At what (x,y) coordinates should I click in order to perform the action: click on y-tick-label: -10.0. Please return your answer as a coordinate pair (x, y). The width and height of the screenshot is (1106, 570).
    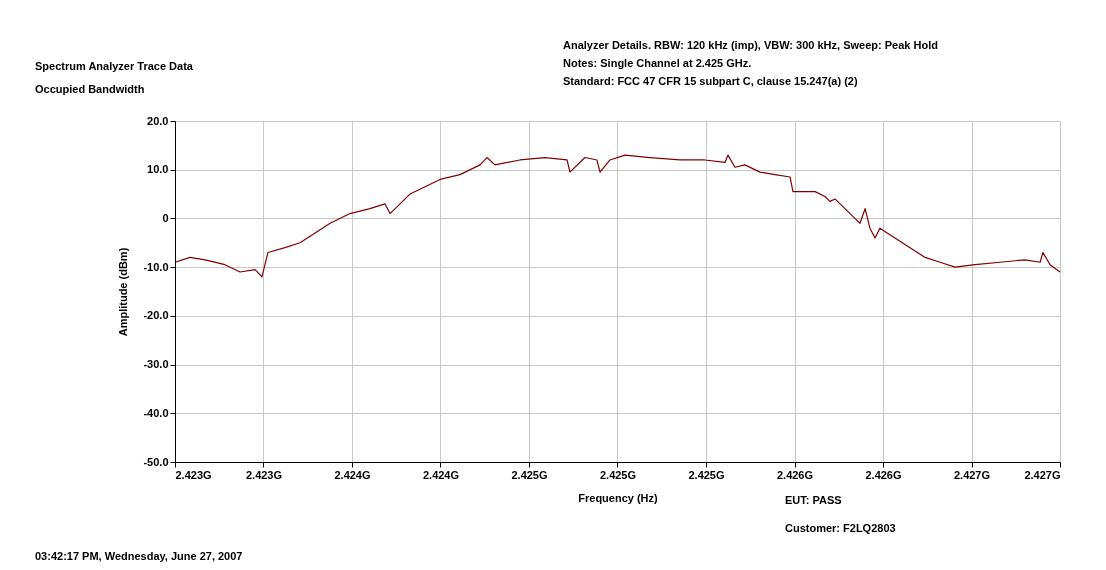
    Looking at the image, I should click on (156, 266).